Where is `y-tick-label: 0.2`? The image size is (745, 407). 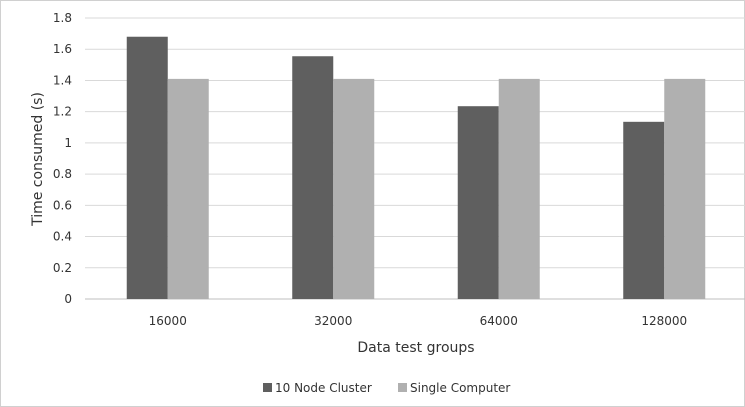 y-tick-label: 0.2 is located at coordinates (62, 268).